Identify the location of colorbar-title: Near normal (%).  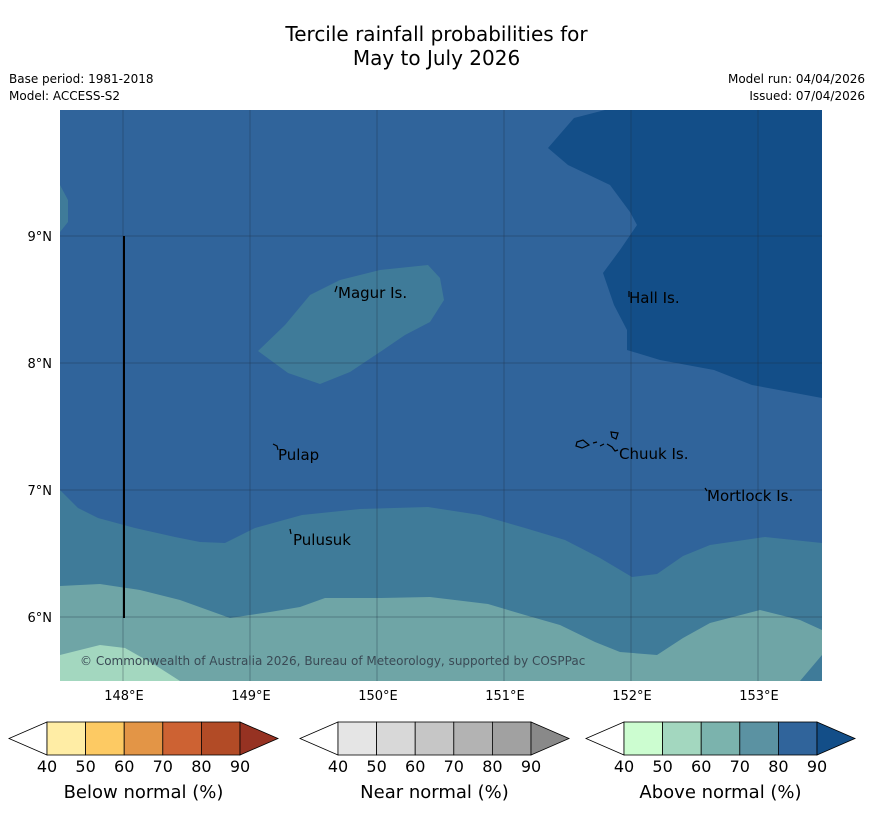
(434, 792).